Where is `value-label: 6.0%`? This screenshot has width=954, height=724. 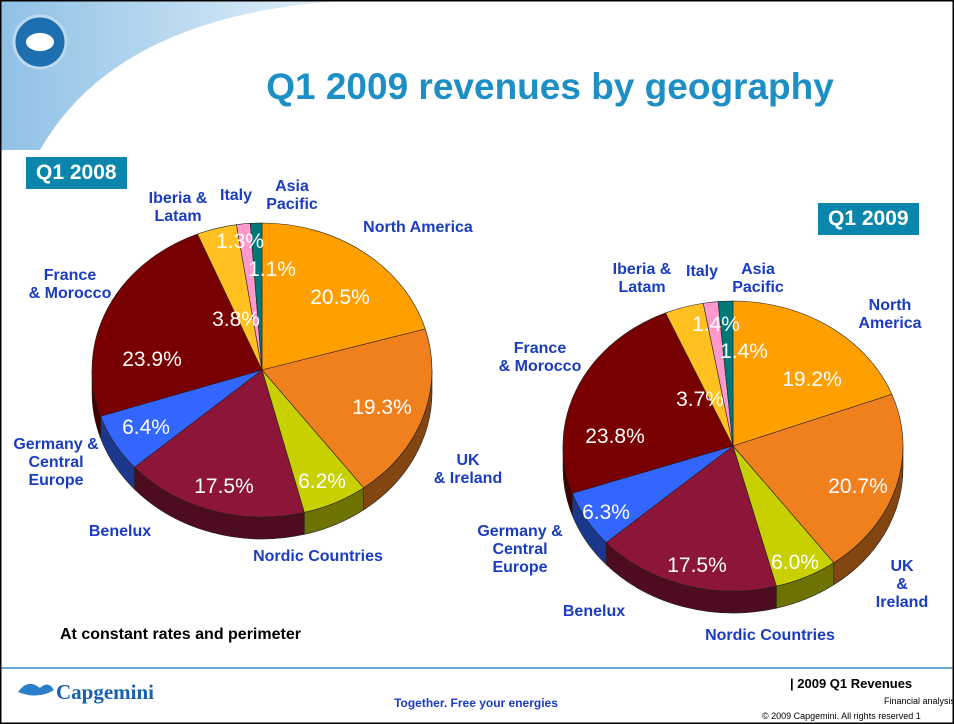 value-label: 6.0% is located at coordinates (795, 562).